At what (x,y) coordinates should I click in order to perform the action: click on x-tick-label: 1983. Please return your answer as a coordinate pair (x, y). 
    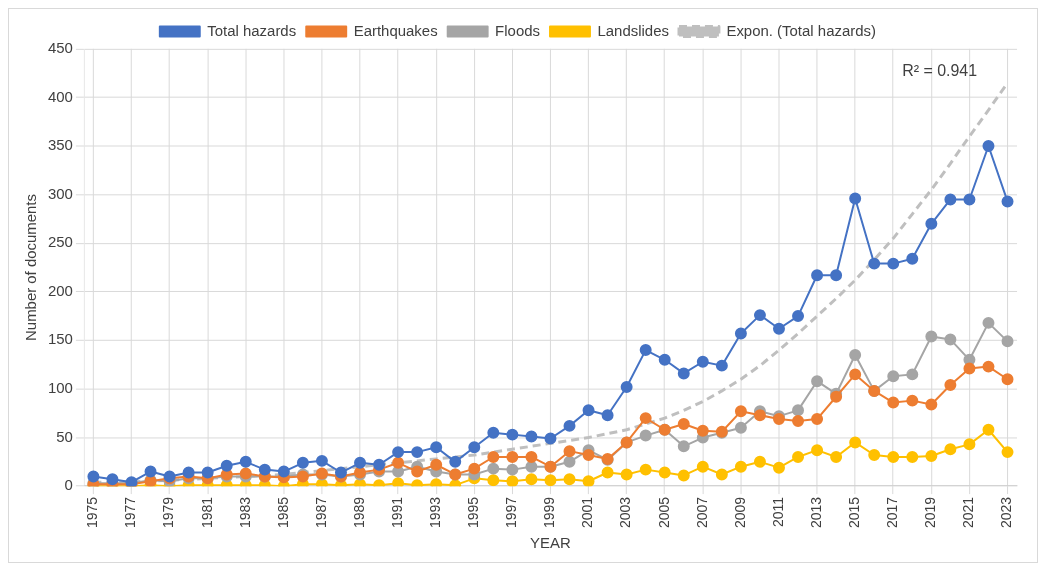
    Looking at the image, I should click on (244, 512).